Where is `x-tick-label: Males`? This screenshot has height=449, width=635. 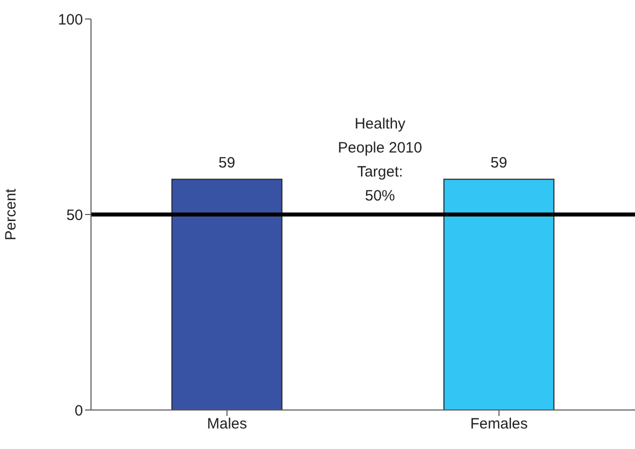
x-tick-label: Males is located at coordinates (227, 424).